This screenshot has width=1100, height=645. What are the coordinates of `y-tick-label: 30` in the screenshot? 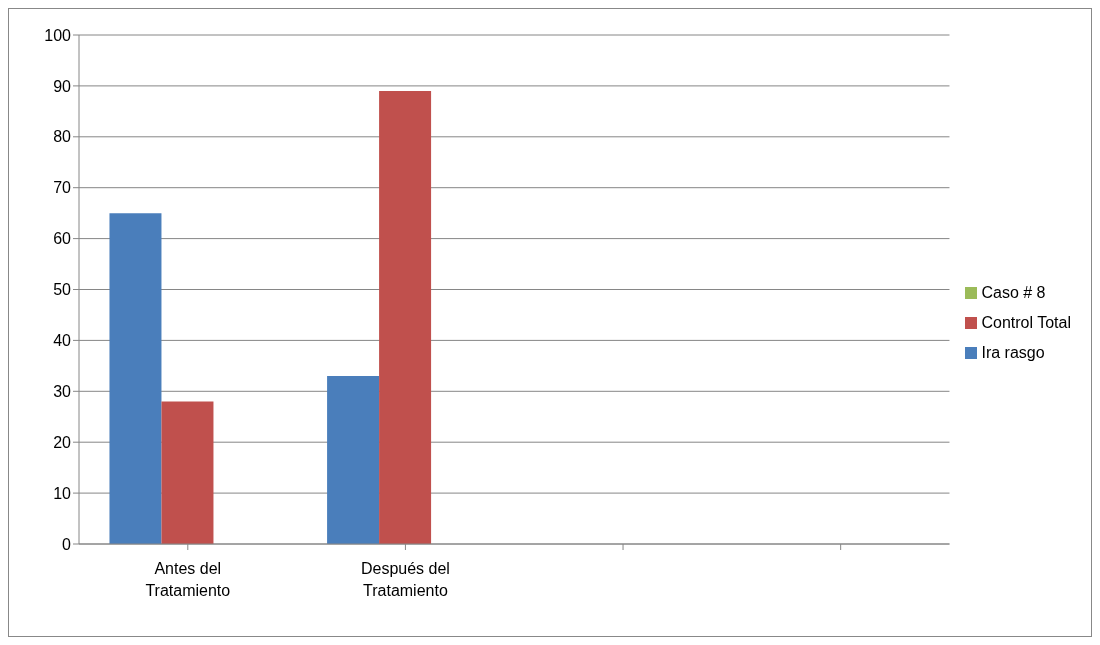 It's located at (62, 391).